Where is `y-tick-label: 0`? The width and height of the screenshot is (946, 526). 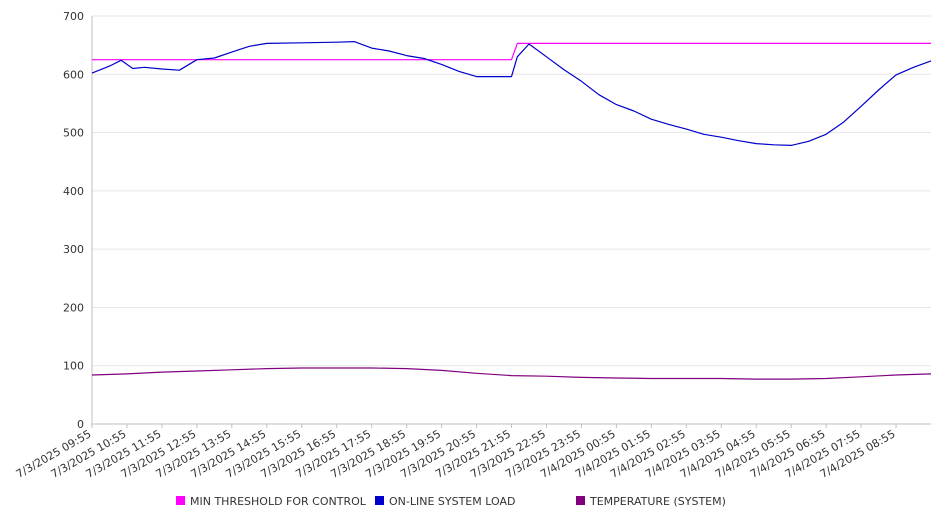
y-tick-label: 0 is located at coordinates (80, 424).